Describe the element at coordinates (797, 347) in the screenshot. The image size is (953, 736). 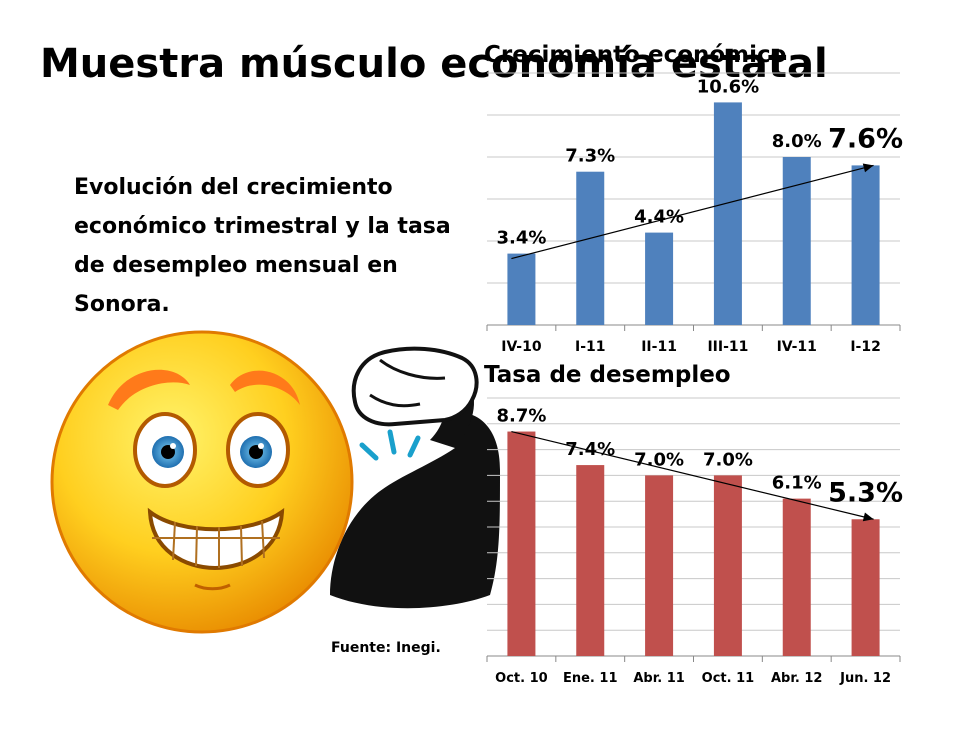
I see `growth-tick-label-4: IV-11` at that location.